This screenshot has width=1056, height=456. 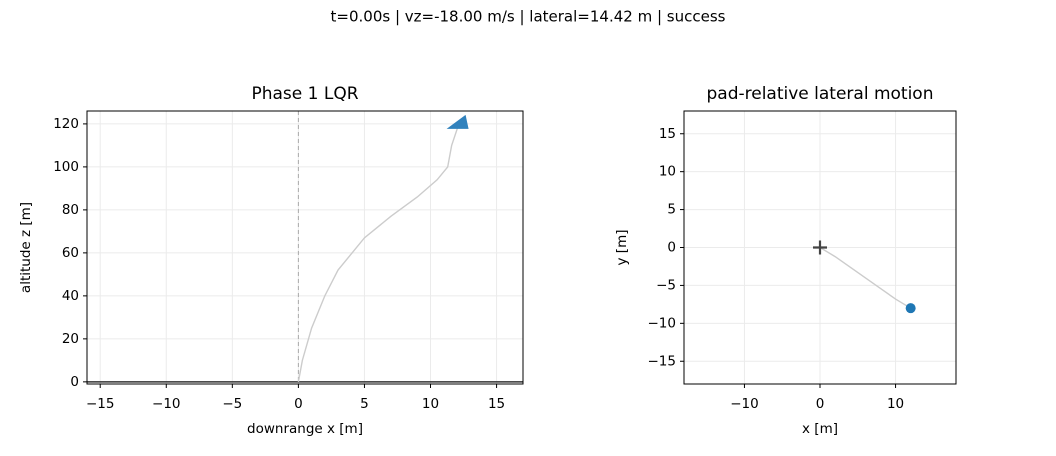 I want to click on axes-title: pad-relative lateral motion, so click(x=820, y=94).